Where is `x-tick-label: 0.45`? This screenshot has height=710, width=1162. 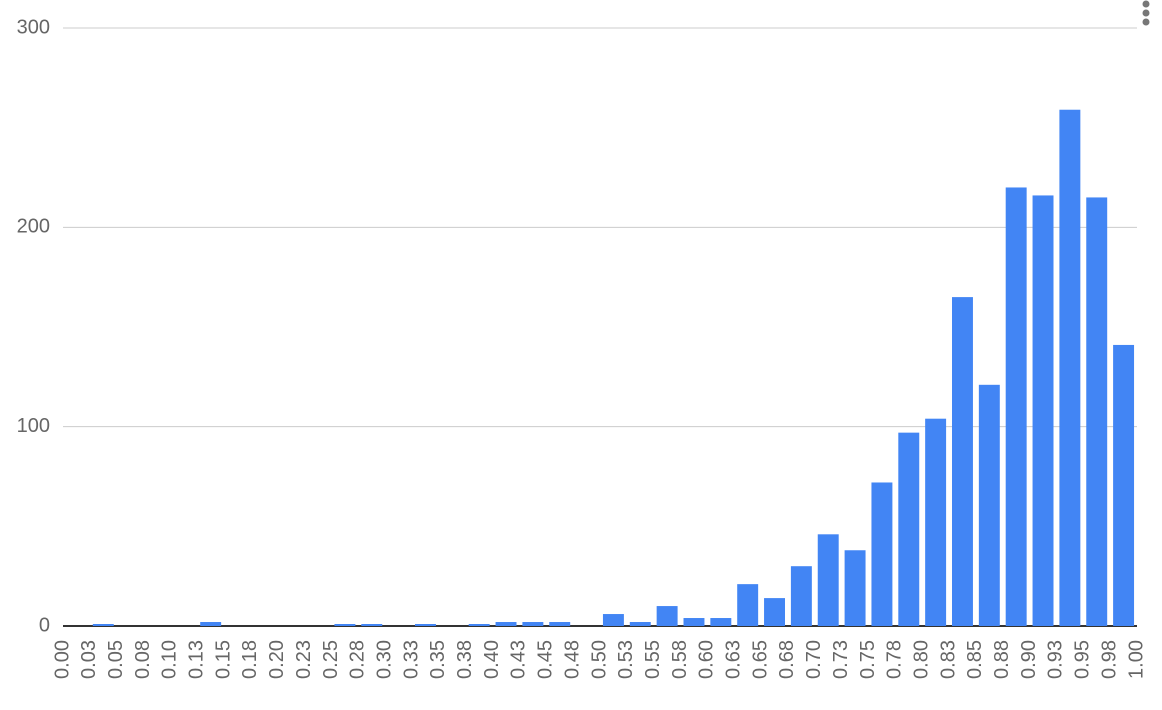
x-tick-label: 0.45 is located at coordinates (546, 659).